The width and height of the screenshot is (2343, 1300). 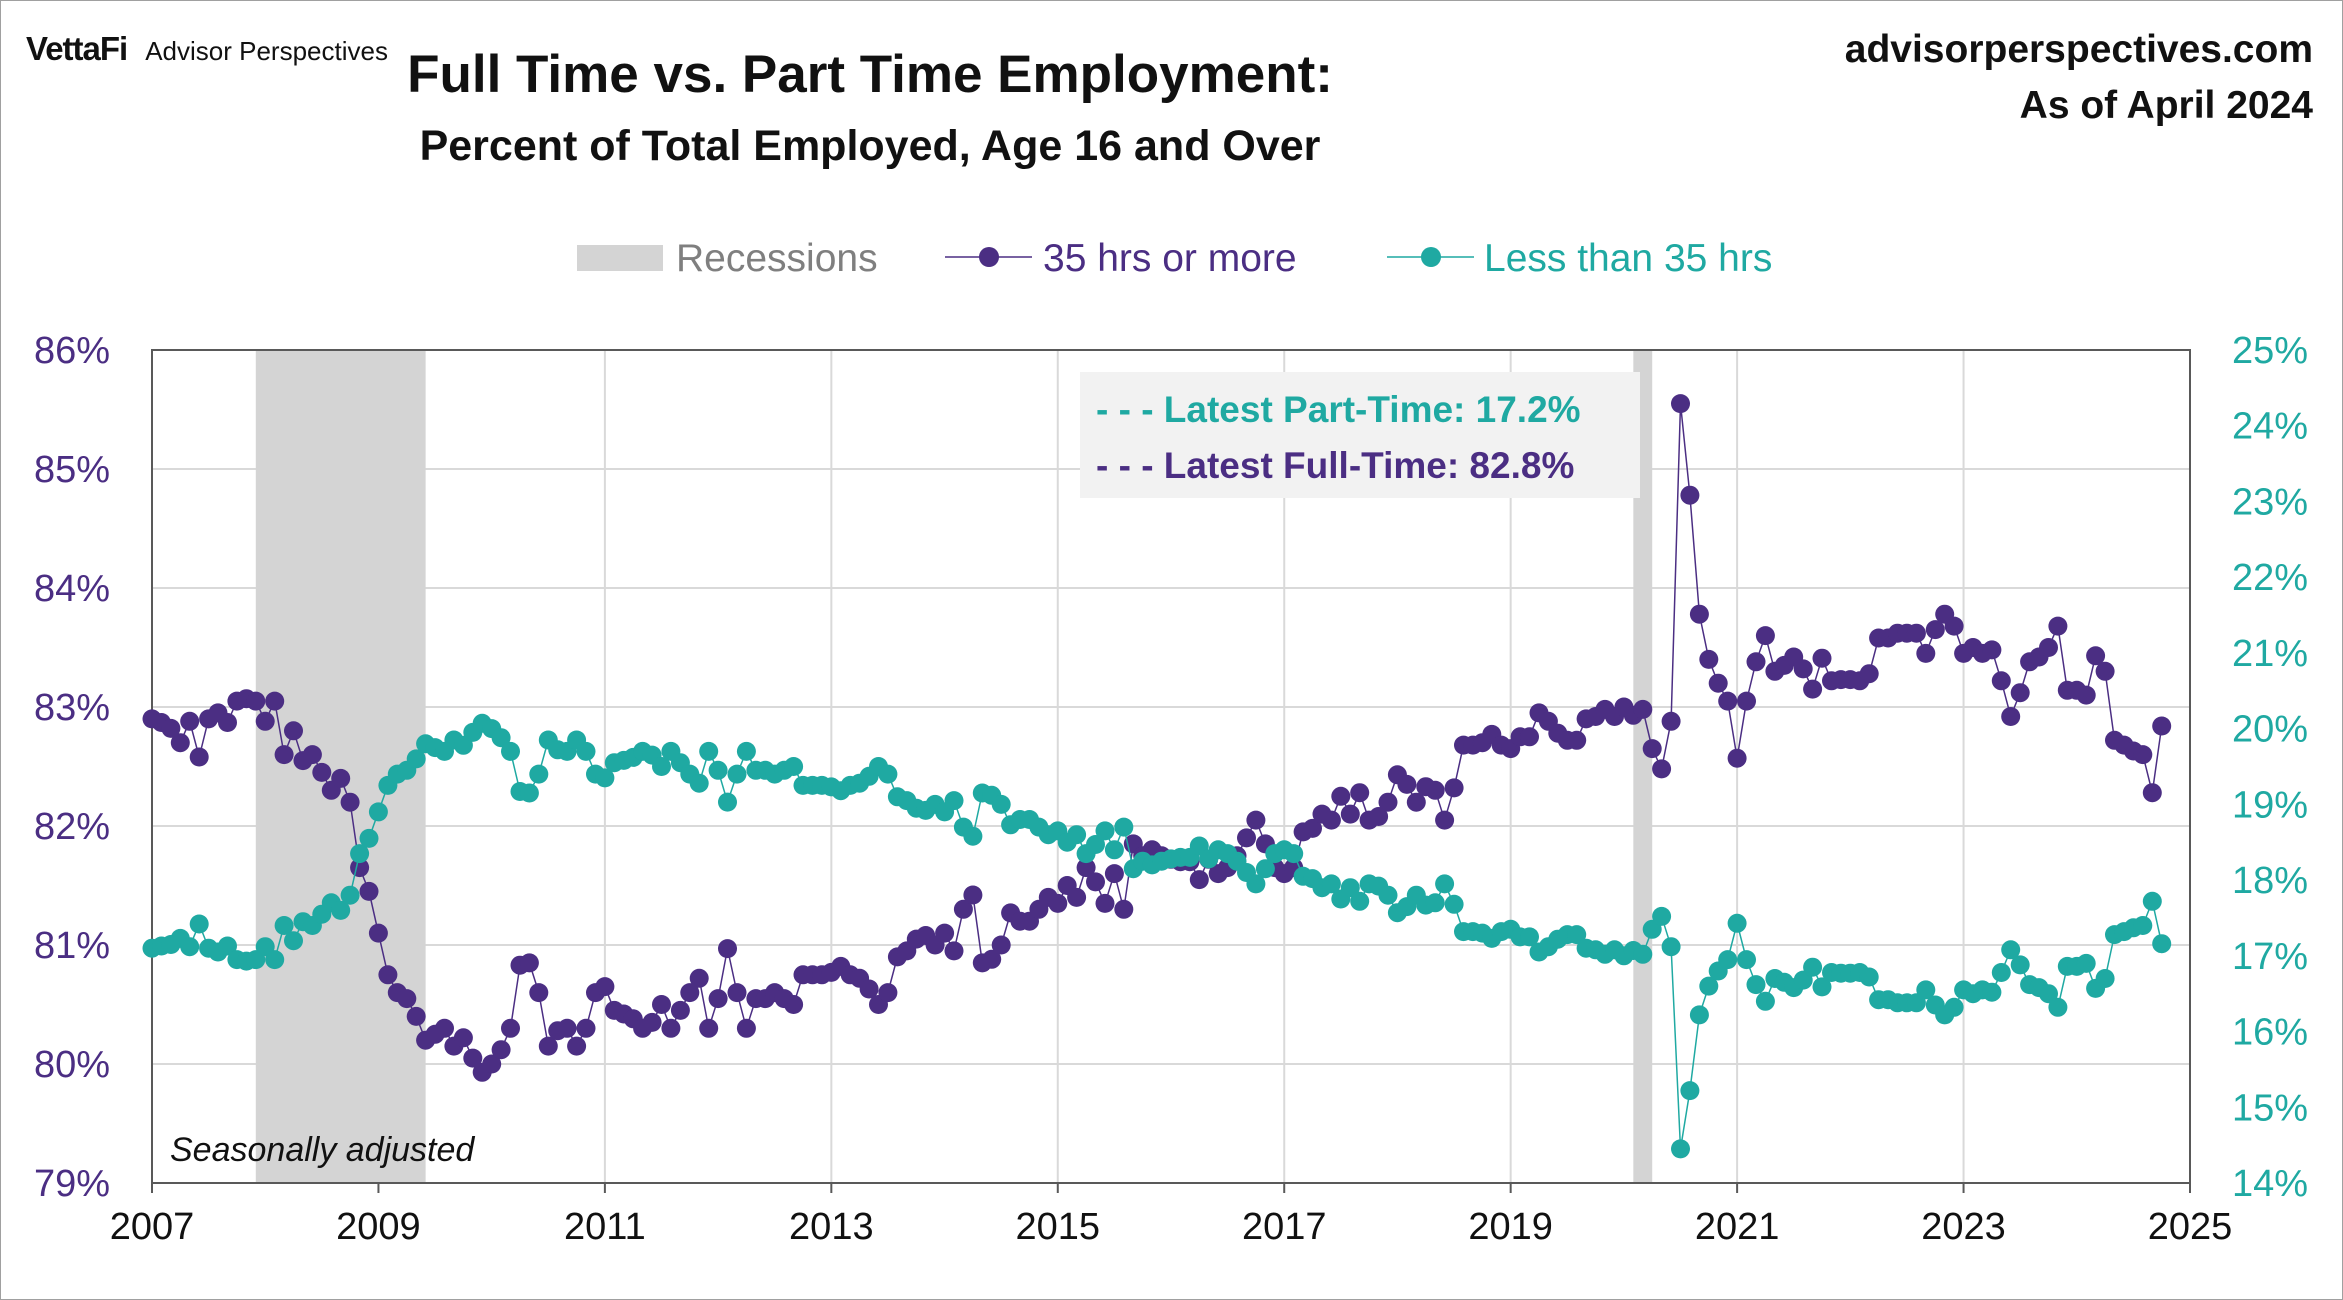 What do you see at coordinates (378, 1227) in the screenshot?
I see `x-tick-label: 2009` at bounding box center [378, 1227].